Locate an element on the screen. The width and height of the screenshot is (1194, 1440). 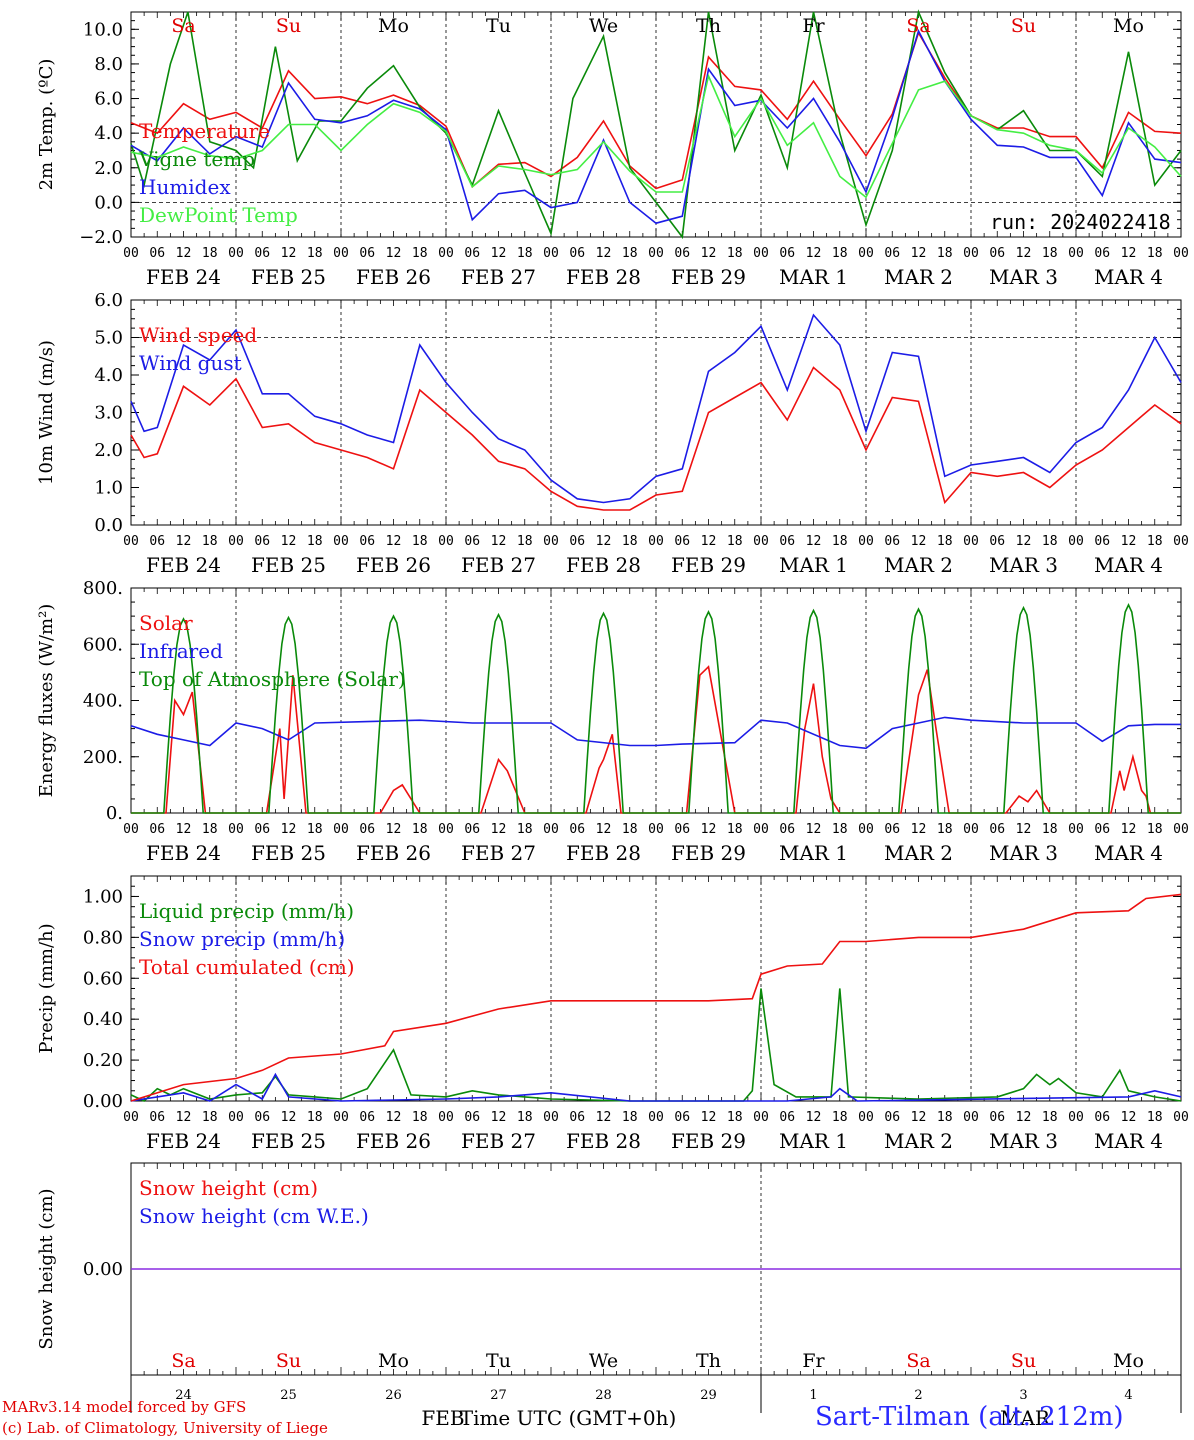
y-tick-label: 2.0 is located at coordinates (108, 450).